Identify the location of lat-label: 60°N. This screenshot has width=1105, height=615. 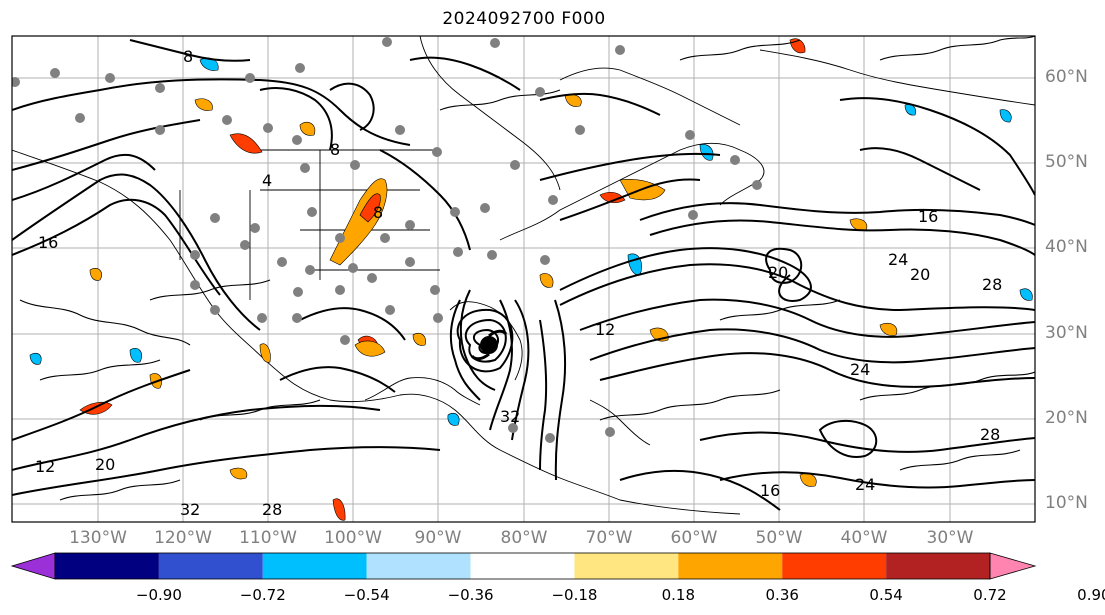
(1066, 77).